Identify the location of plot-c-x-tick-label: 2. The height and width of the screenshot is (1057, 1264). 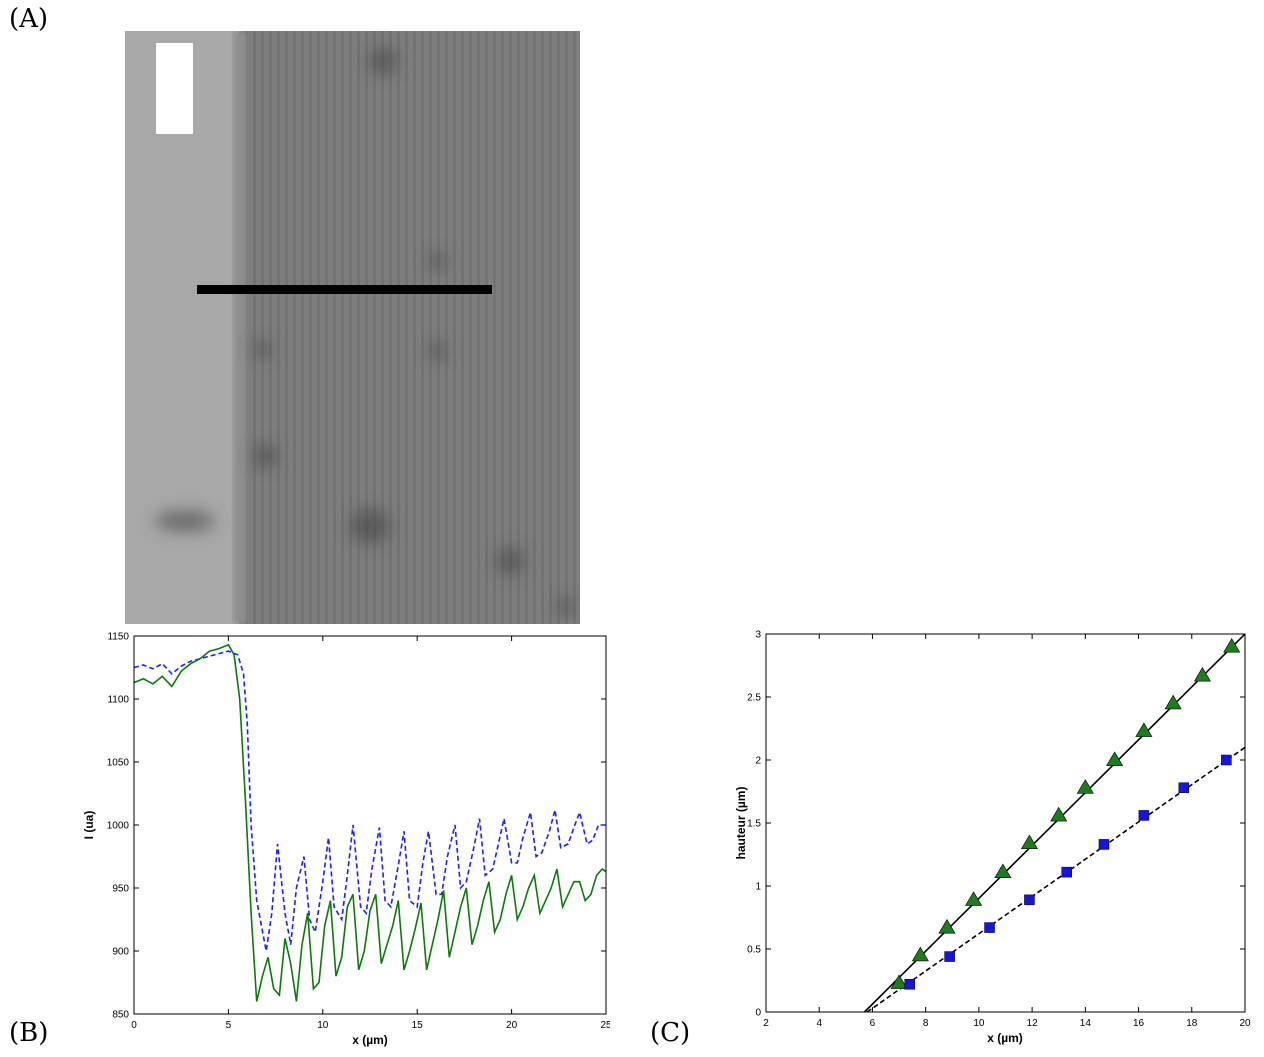
(766, 1023).